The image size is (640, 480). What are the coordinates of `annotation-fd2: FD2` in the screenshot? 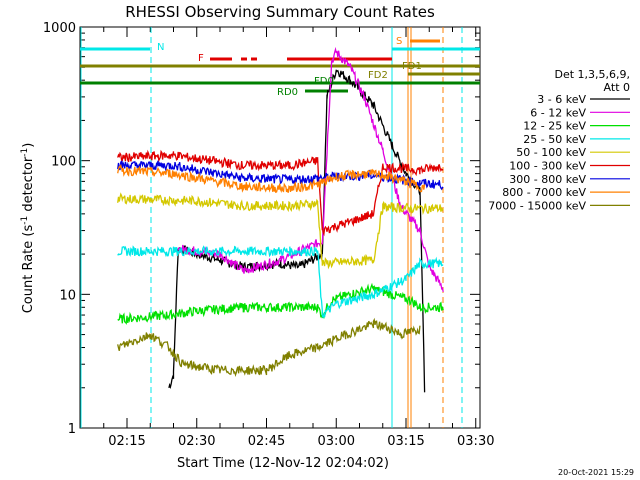 It's located at (378, 75).